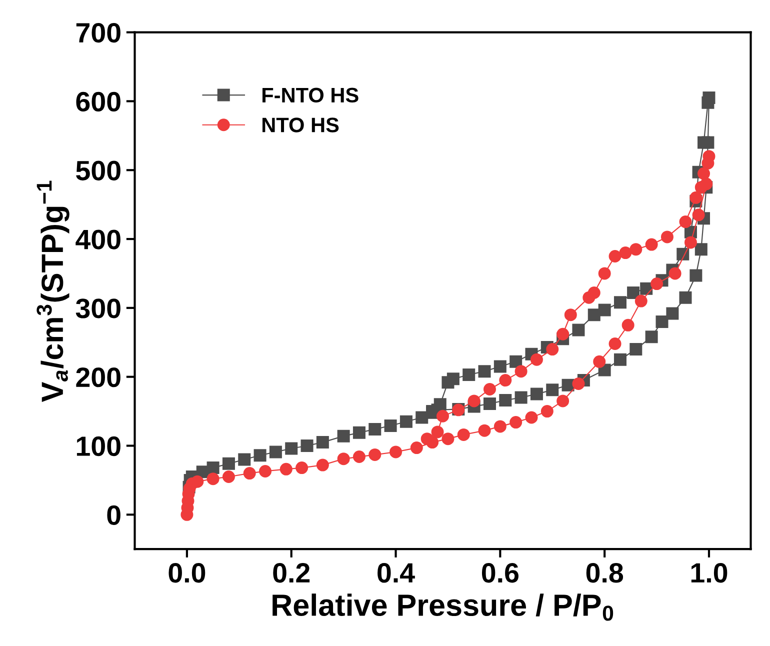 This screenshot has height=646, width=770. Describe the element at coordinates (98, 170) in the screenshot. I see `y-tick-label: 500` at that location.